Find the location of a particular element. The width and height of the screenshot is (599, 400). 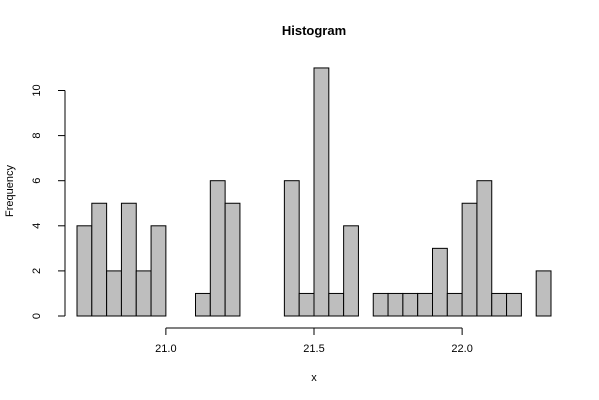

y-tick-label: 8 is located at coordinates (37, 136).